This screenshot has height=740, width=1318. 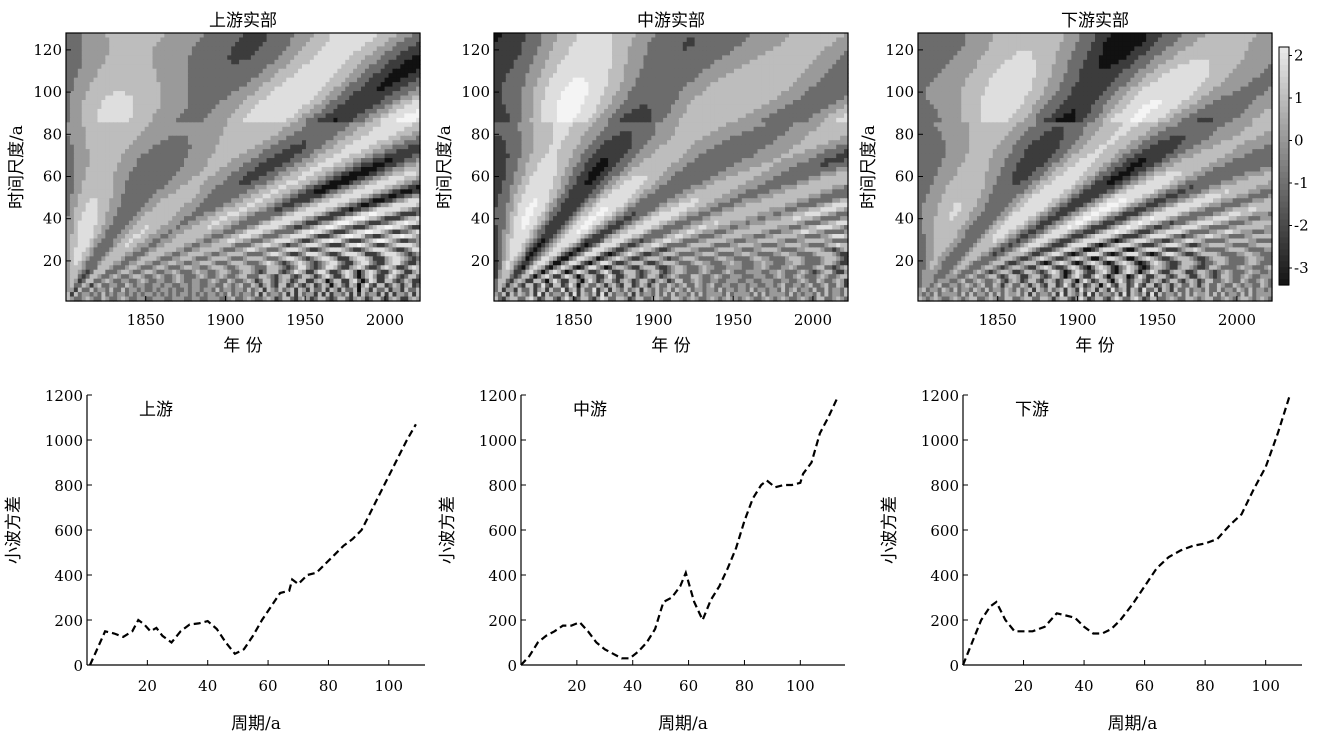 I want to click on colorbar-tick-label: -3, so click(x=1301, y=268).